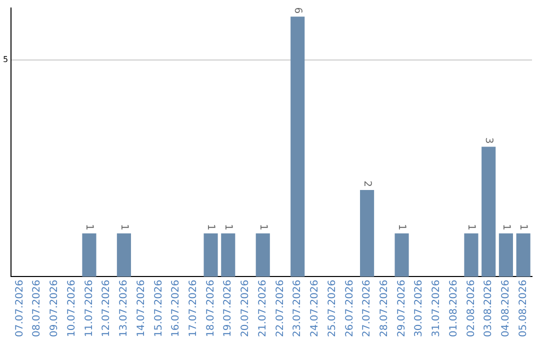 This screenshot has height=340, width=540. I want to click on x-tick-label: 11.07.2026, so click(89, 309).